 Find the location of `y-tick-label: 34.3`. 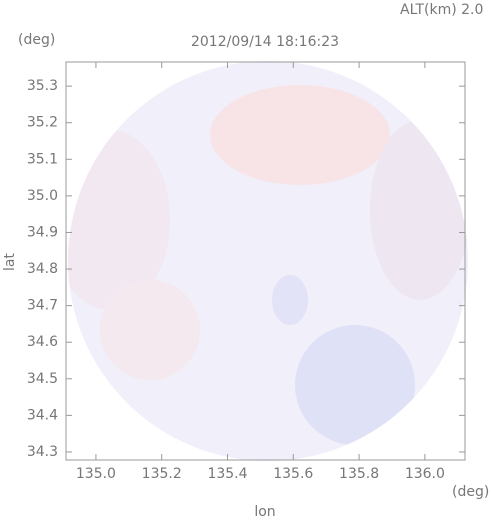

y-tick-label: 34.3 is located at coordinates (42, 452).